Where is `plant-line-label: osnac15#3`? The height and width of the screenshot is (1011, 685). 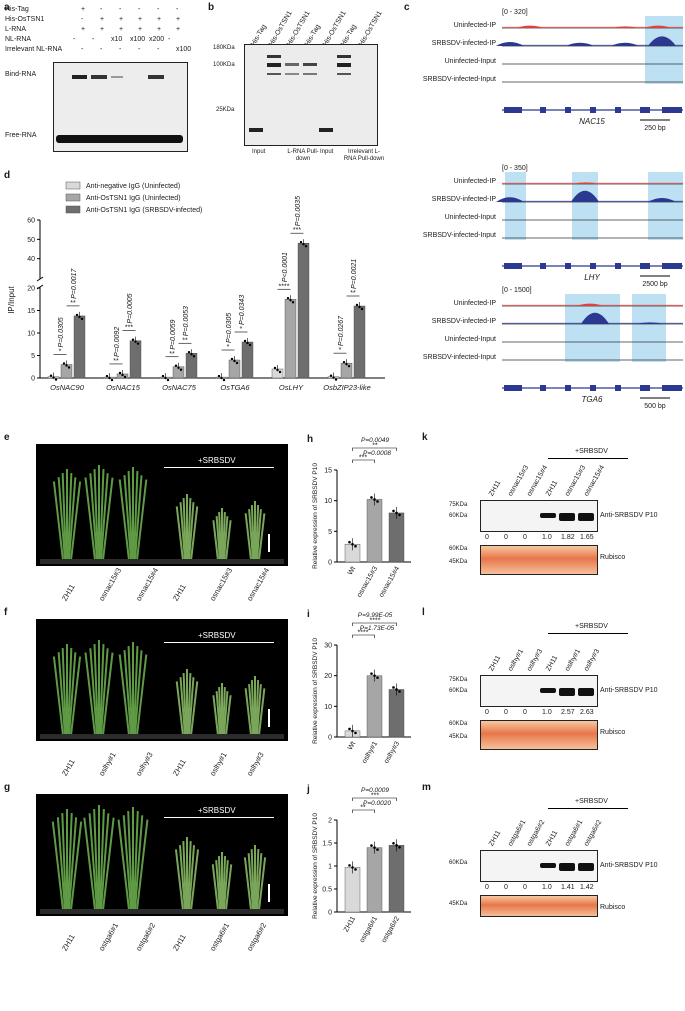 plant-line-label: osnac15#3 is located at coordinates (110, 584).